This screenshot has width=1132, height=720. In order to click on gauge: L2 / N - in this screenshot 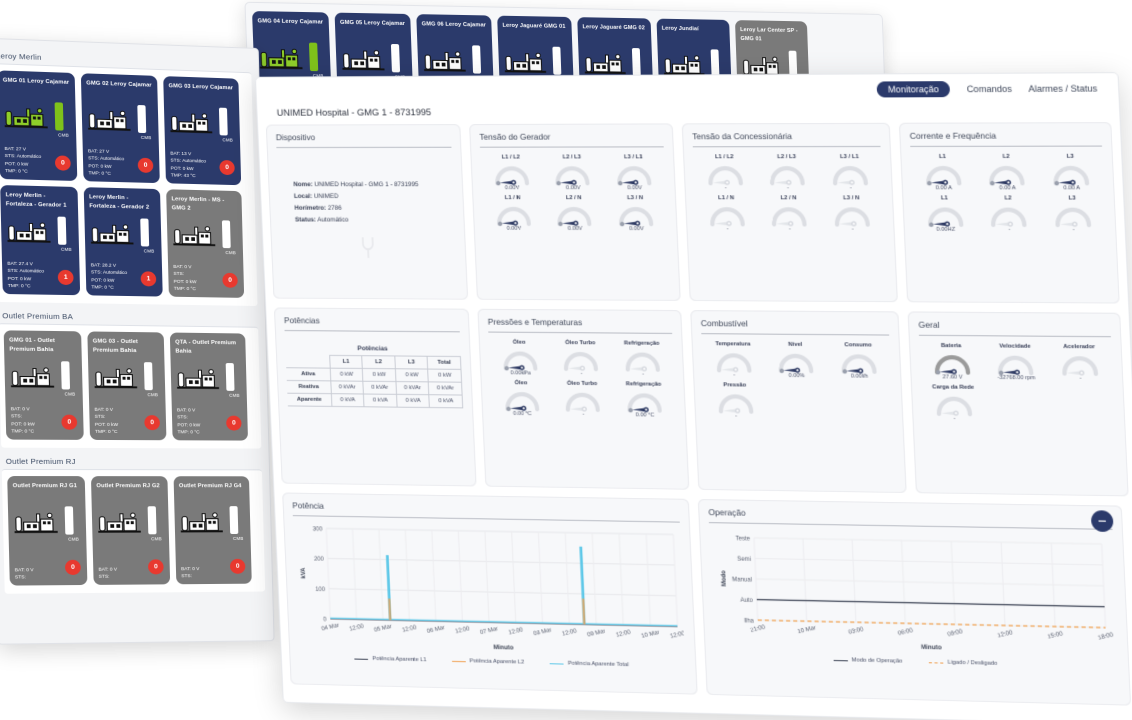, I will do `click(789, 214)`.